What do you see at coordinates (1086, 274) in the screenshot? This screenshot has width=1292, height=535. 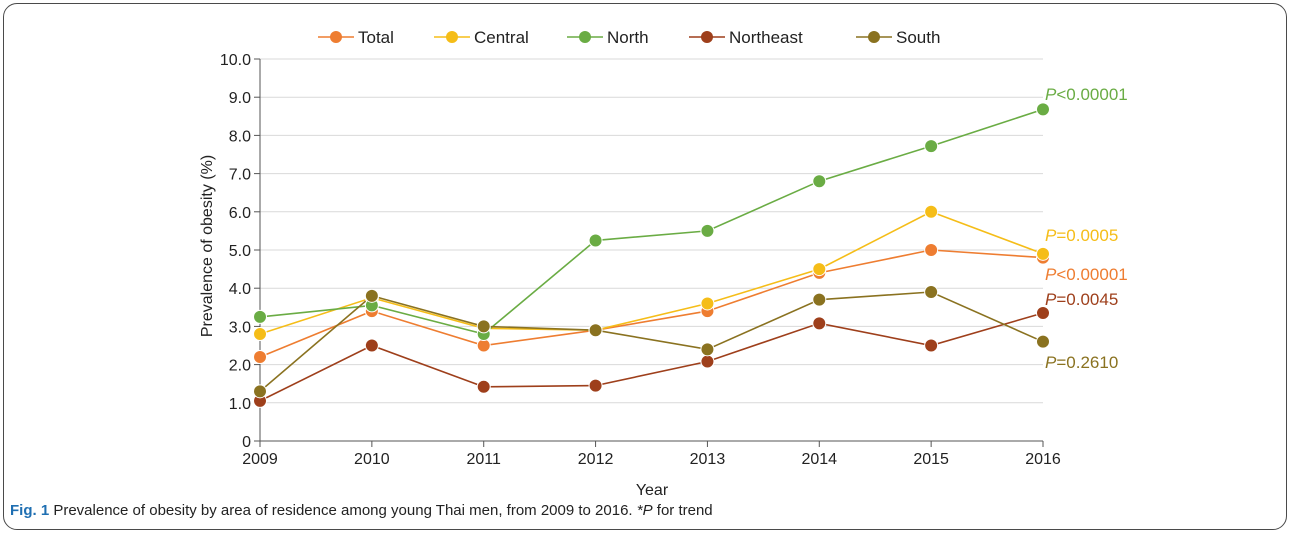 I see `p-value-annotation-total: P<0.00001` at bounding box center [1086, 274].